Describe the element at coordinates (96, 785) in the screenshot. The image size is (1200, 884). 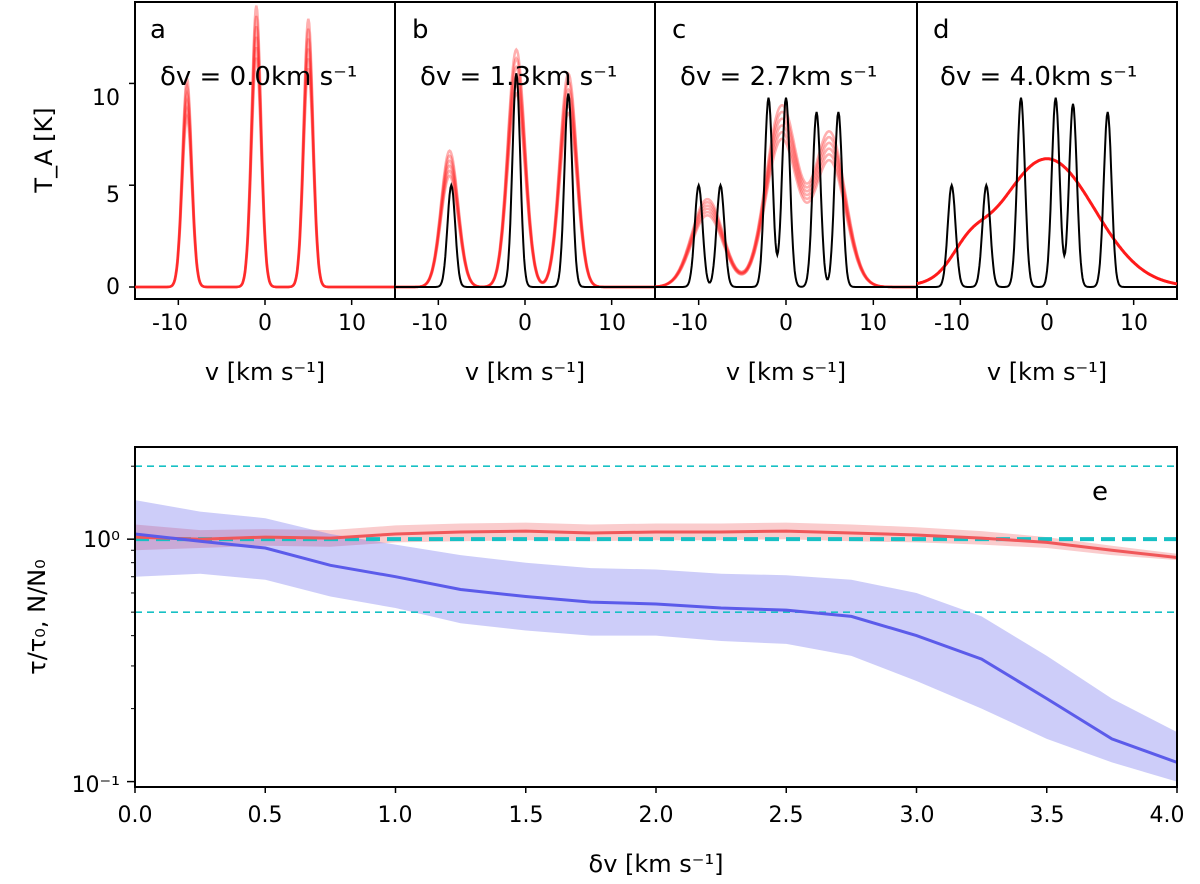
I see `ytick-e-0.1: 10⁻¹` at that location.